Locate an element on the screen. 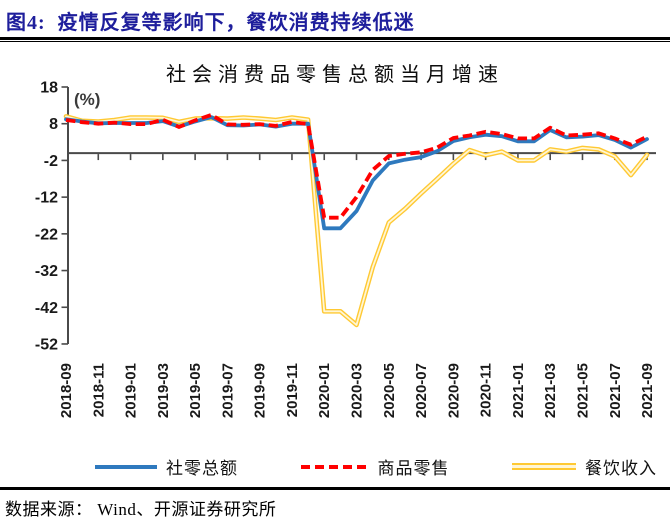 The height and width of the screenshot is (526, 670). x-tick-label: 2018-11 is located at coordinates (98, 390).